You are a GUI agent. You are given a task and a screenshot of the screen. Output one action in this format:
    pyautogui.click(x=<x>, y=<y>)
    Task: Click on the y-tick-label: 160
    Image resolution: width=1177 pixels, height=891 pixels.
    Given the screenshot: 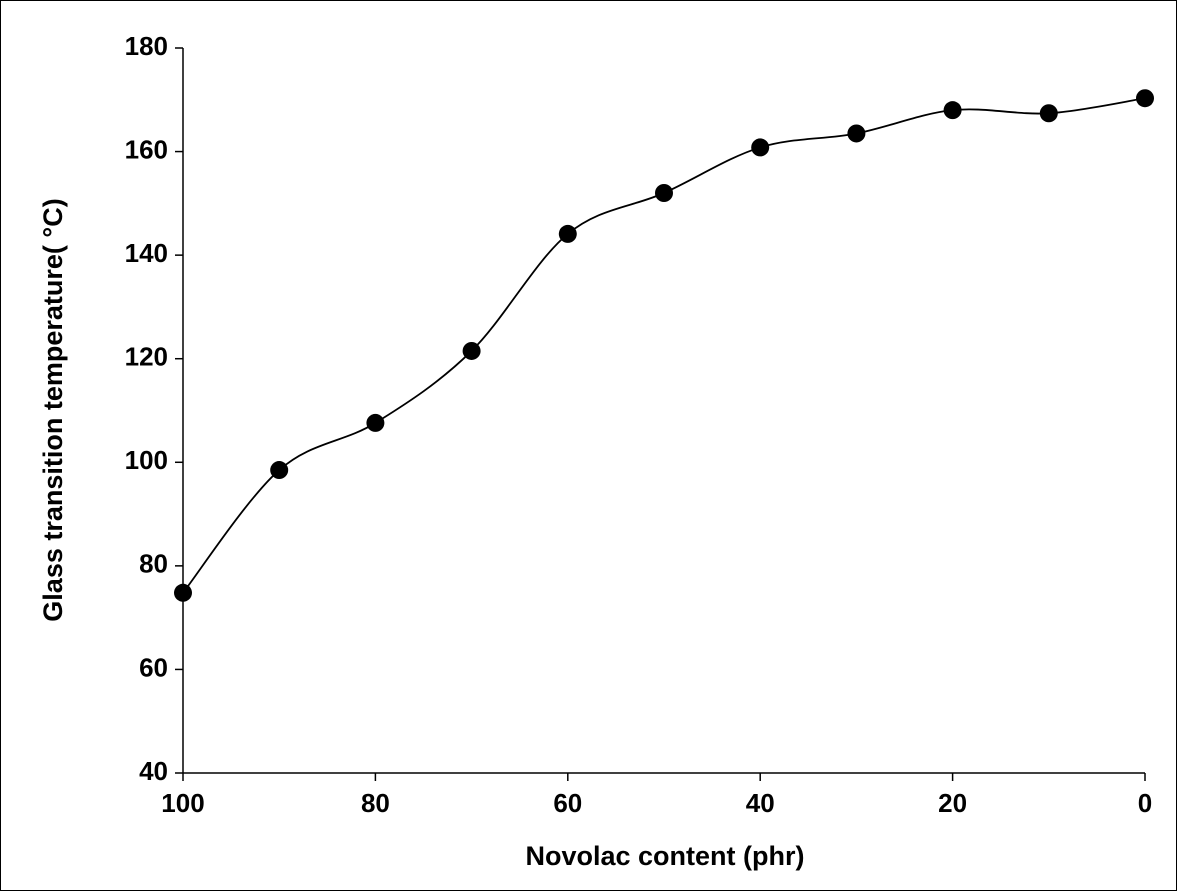 What is the action you would take?
    pyautogui.click(x=146, y=149)
    